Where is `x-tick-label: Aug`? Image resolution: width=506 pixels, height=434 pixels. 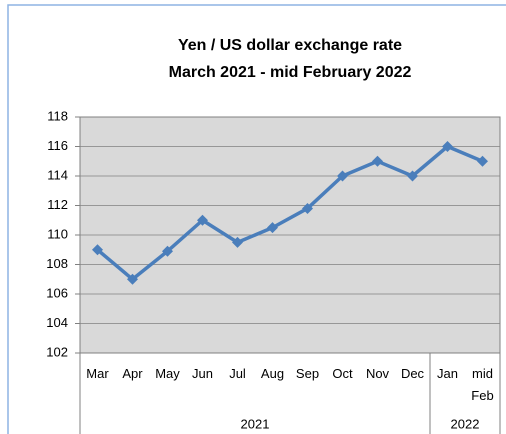
x-tick-label: Aug is located at coordinates (272, 373).